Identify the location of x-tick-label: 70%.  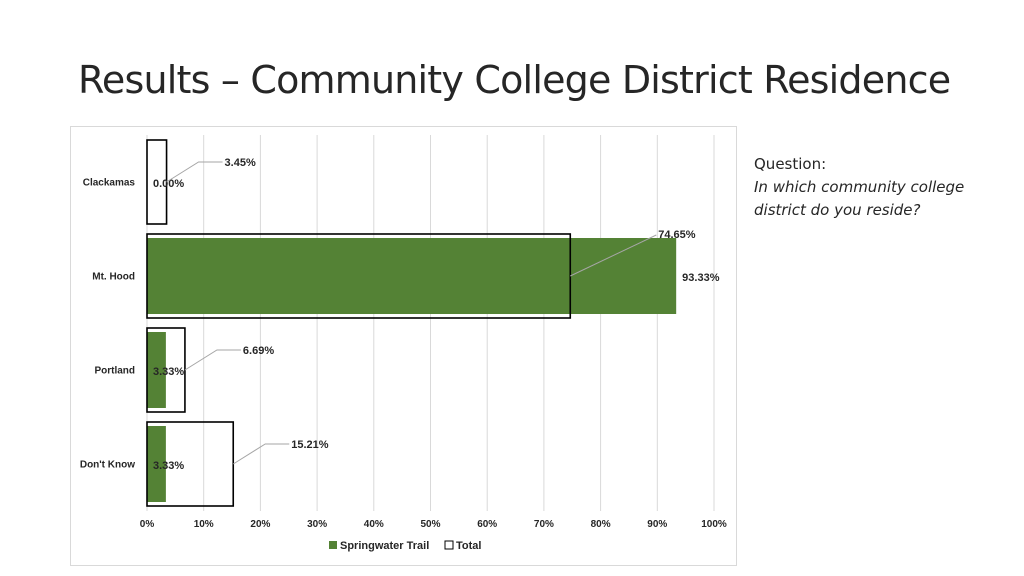
(544, 524).